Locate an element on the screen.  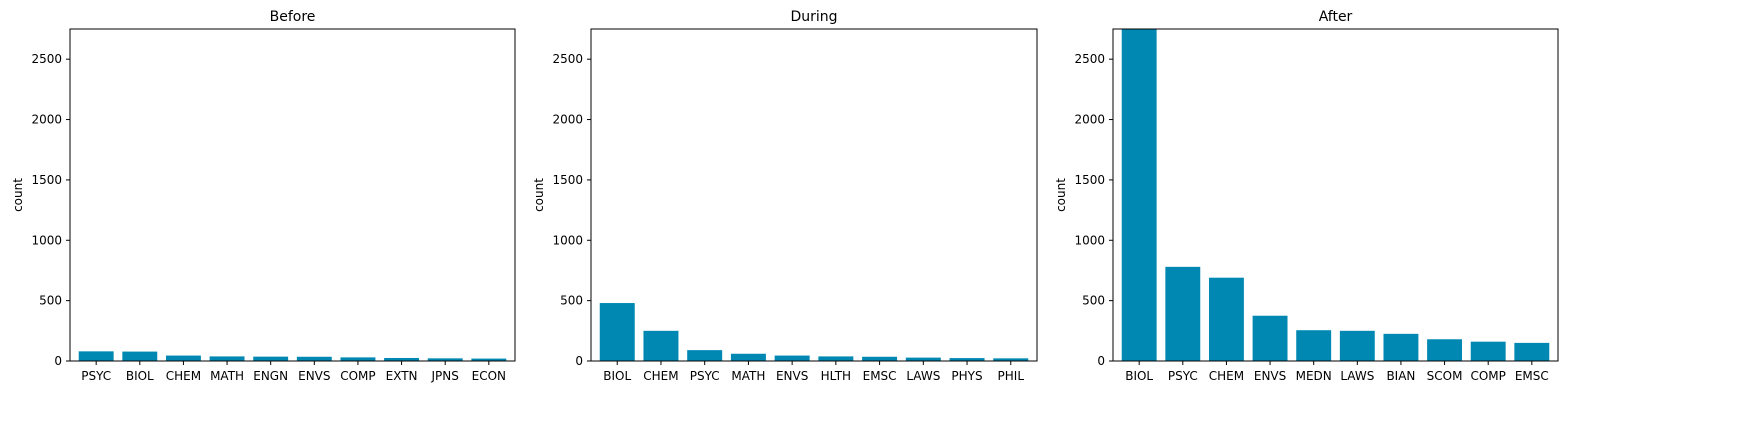
x-tick-label: HLTH is located at coordinates (836, 376).